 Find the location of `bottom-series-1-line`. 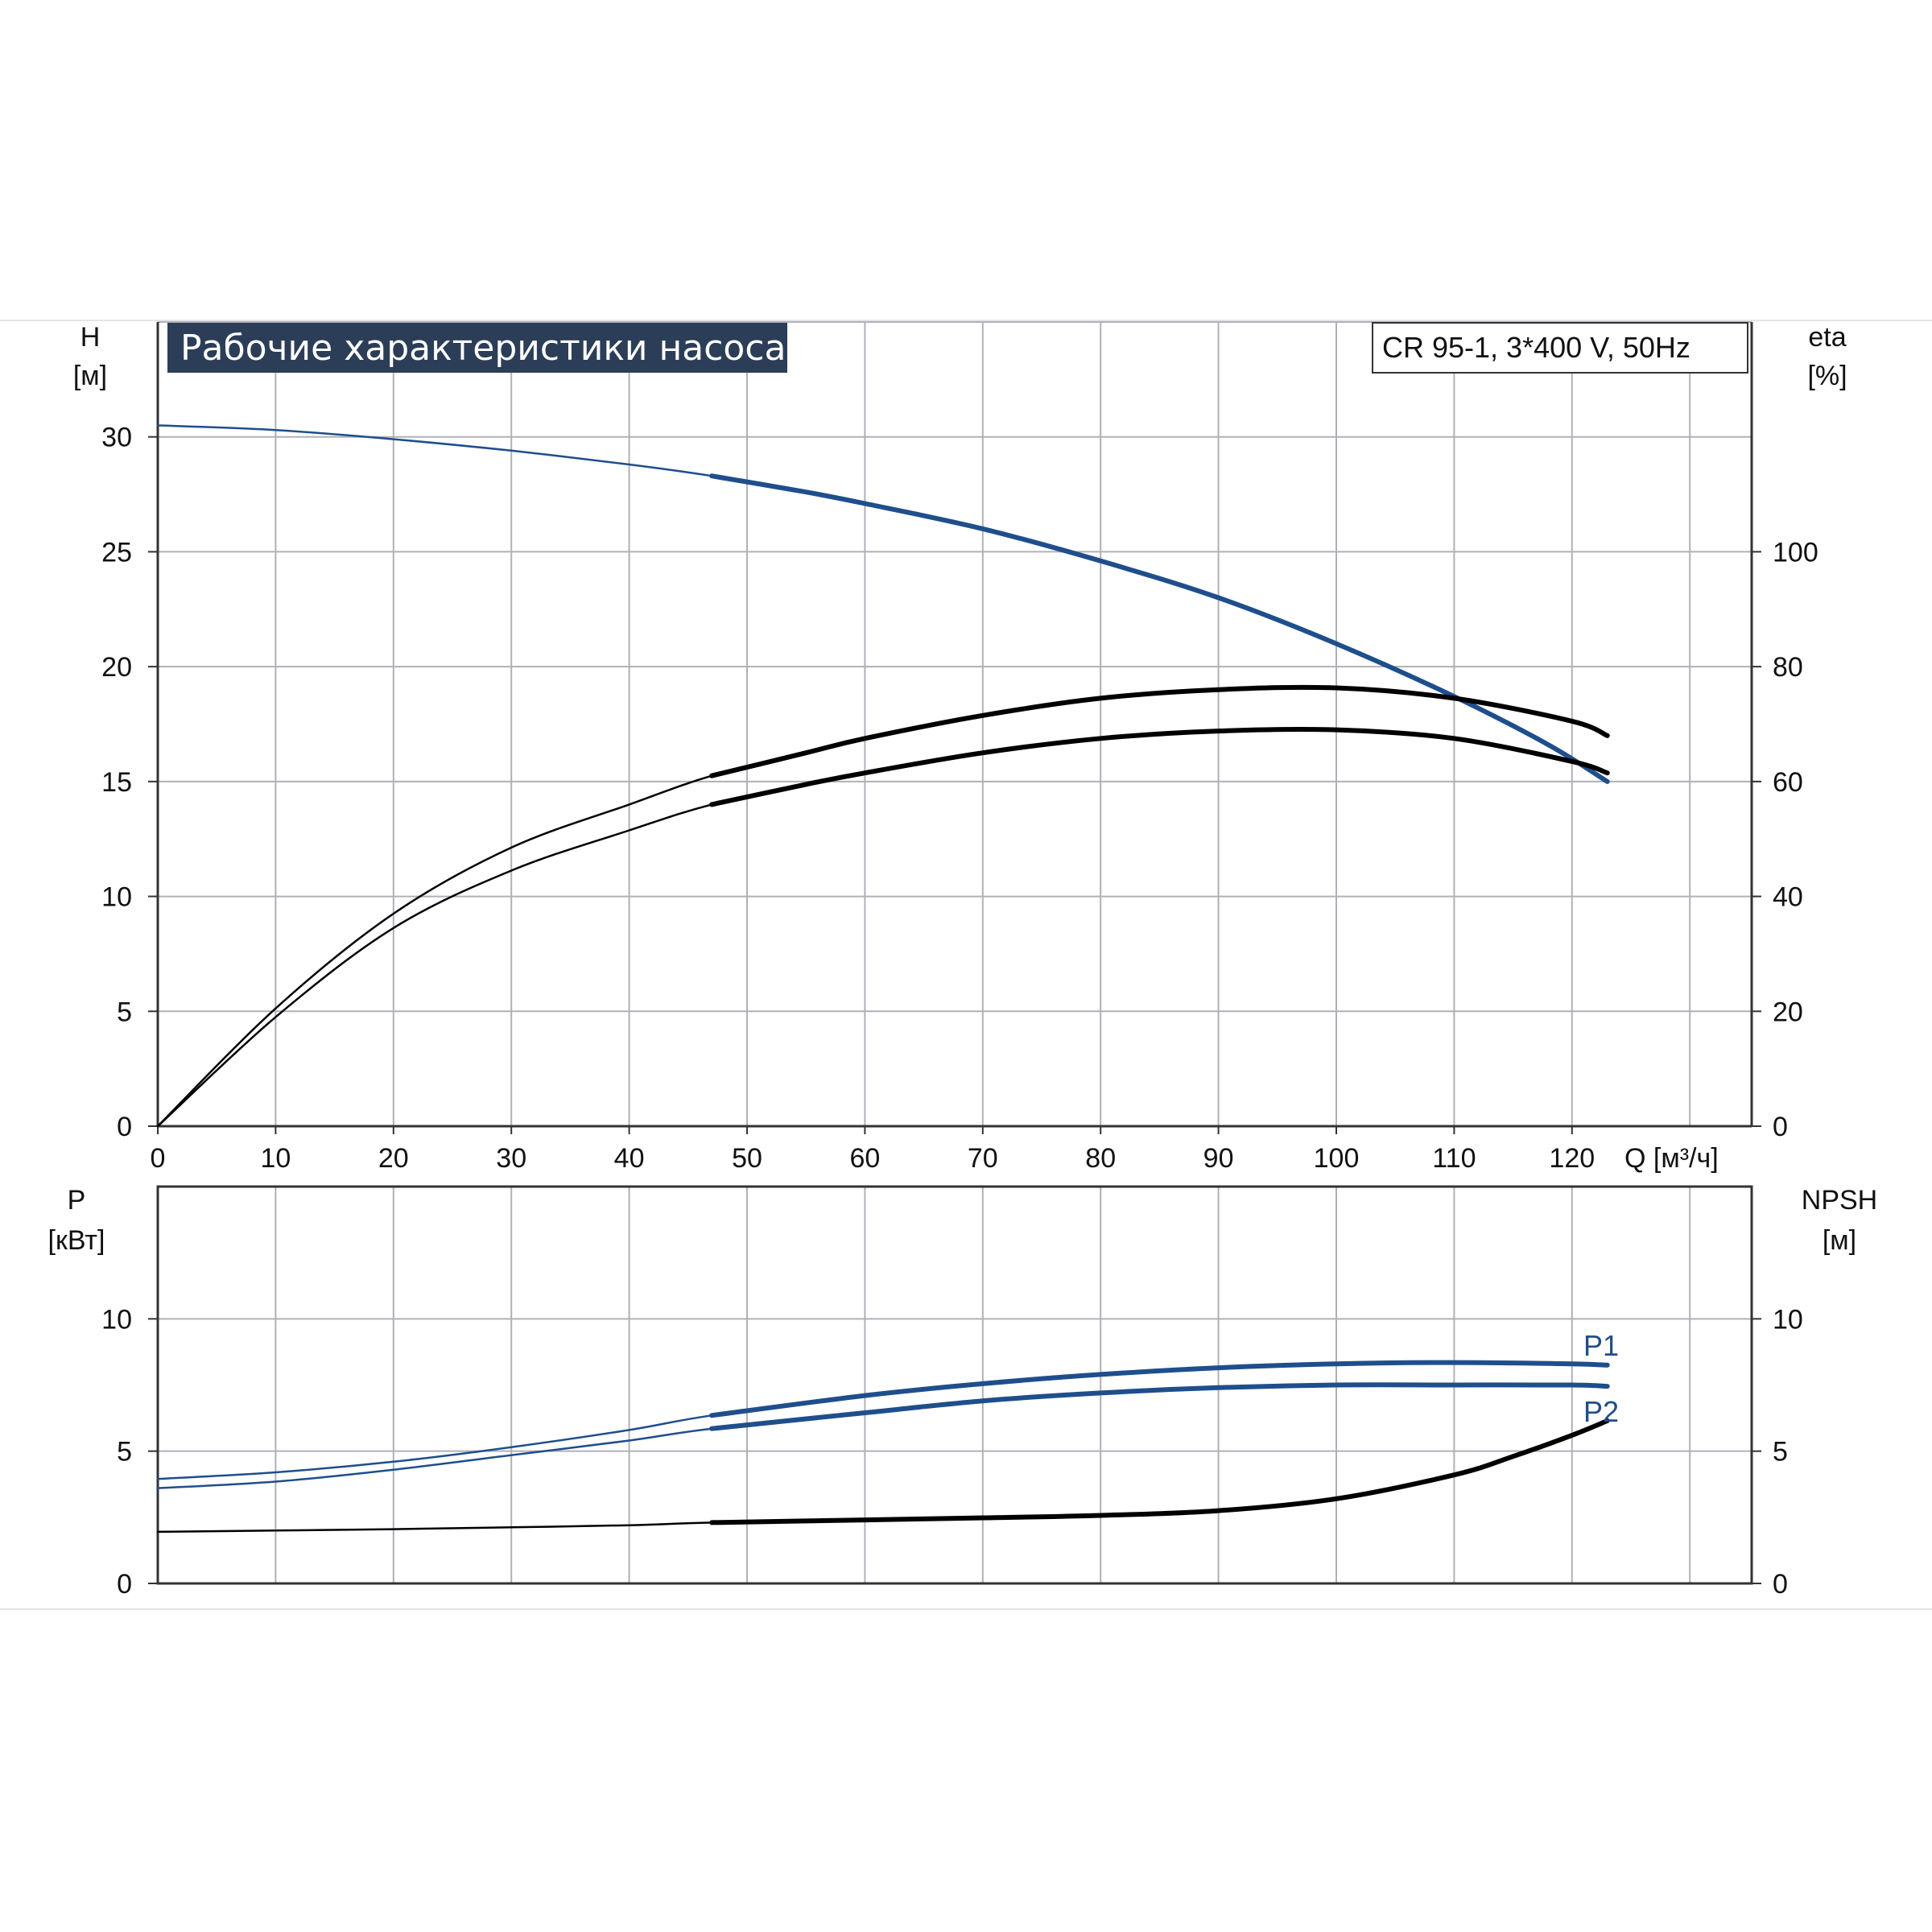

bottom-series-1-line is located at coordinates (882, 1436).